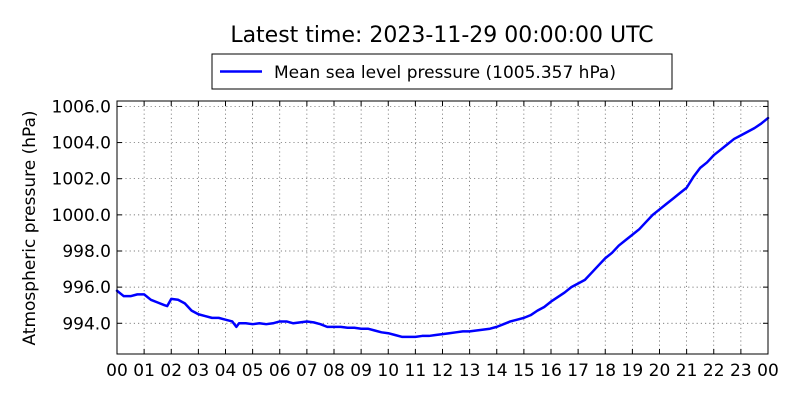  What do you see at coordinates (714, 371) in the screenshot?
I see `x-tick-label: 22` at bounding box center [714, 371].